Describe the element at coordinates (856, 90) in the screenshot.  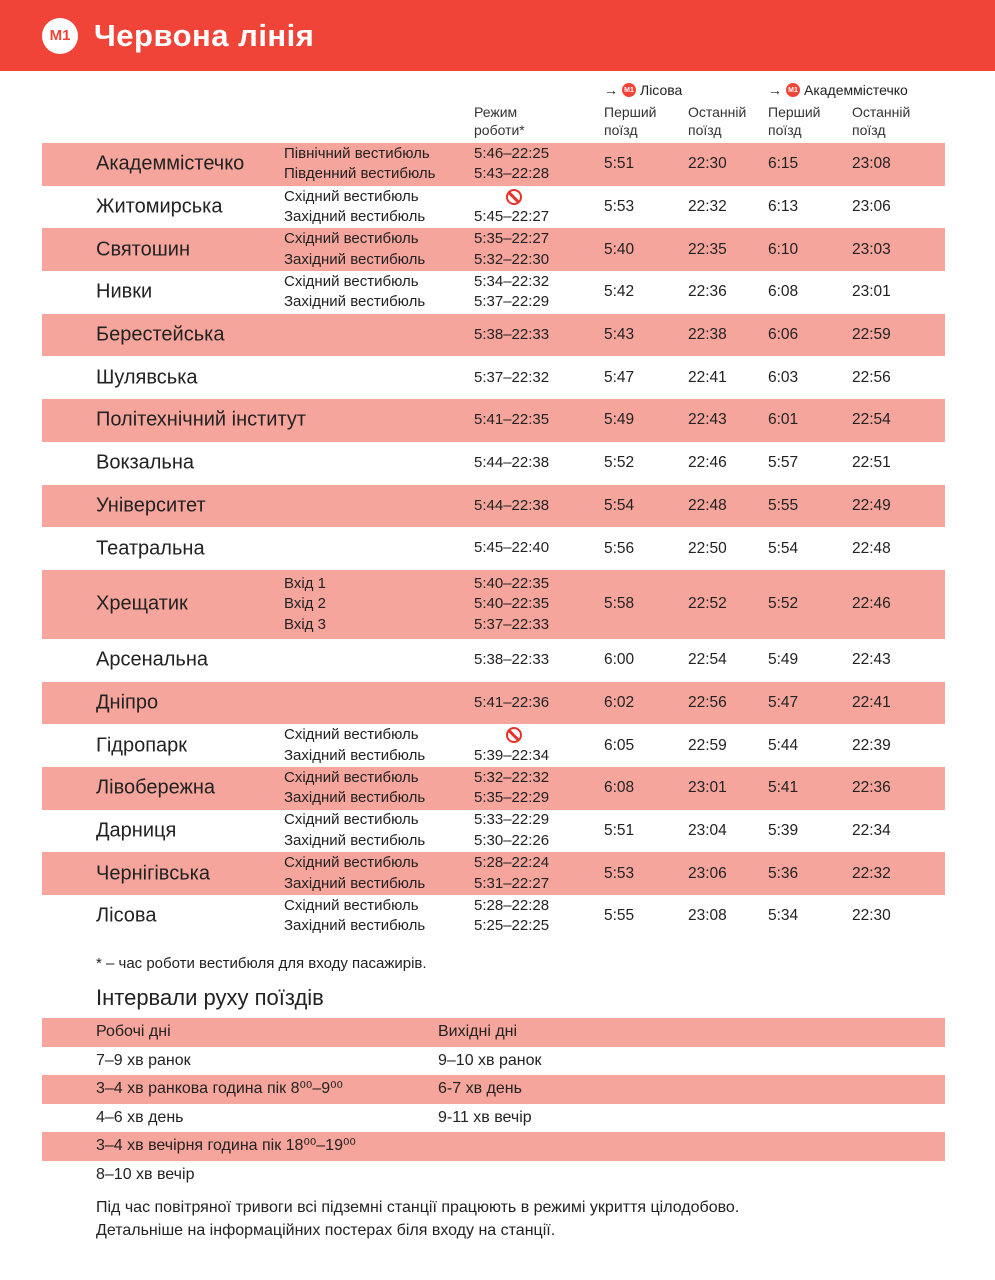
I see `direction-label: Академмістечко` at that location.